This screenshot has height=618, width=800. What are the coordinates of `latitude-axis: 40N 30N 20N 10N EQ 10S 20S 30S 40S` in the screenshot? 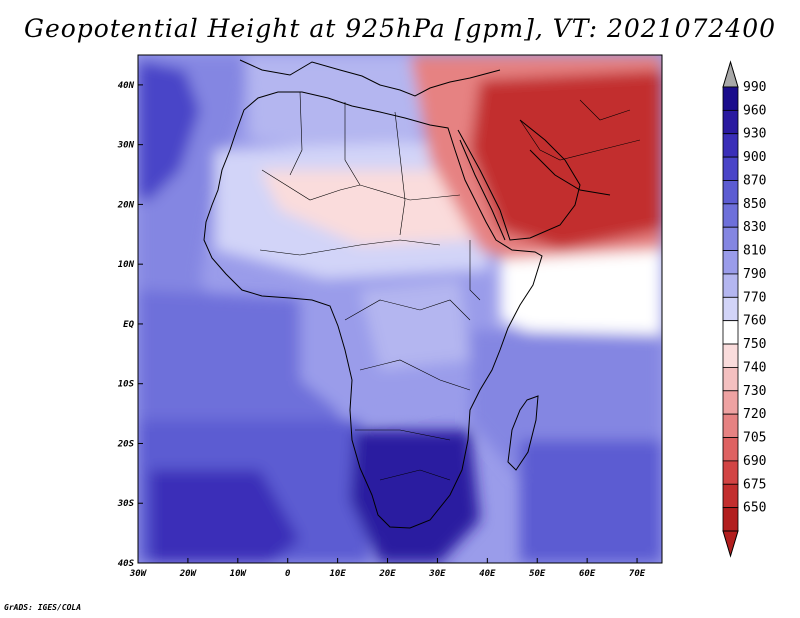 It's located at (130, 325).